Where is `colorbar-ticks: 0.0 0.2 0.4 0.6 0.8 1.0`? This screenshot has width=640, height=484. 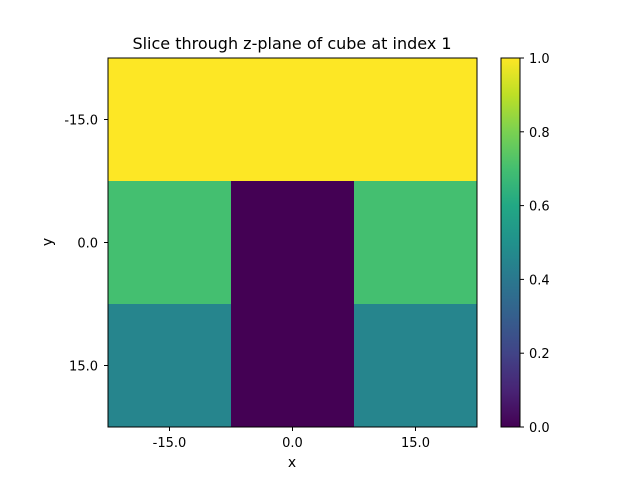 colorbar-ticks: 0.0 0.2 0.4 0.6 0.8 1.0 is located at coordinates (535, 244).